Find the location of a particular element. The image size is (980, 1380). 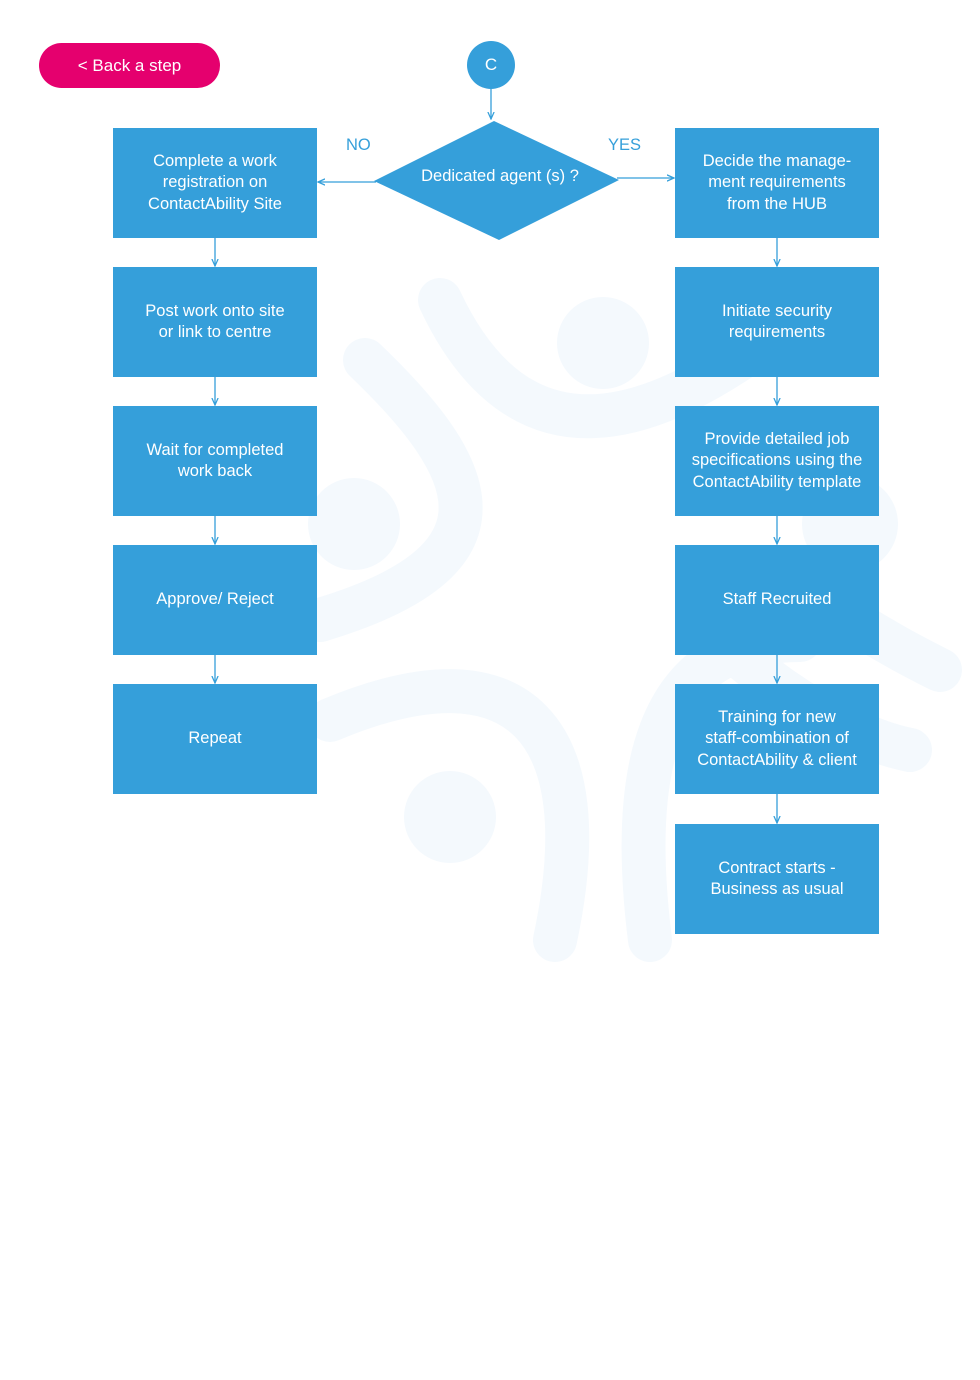

no-branch-label: NO is located at coordinates (358, 145).